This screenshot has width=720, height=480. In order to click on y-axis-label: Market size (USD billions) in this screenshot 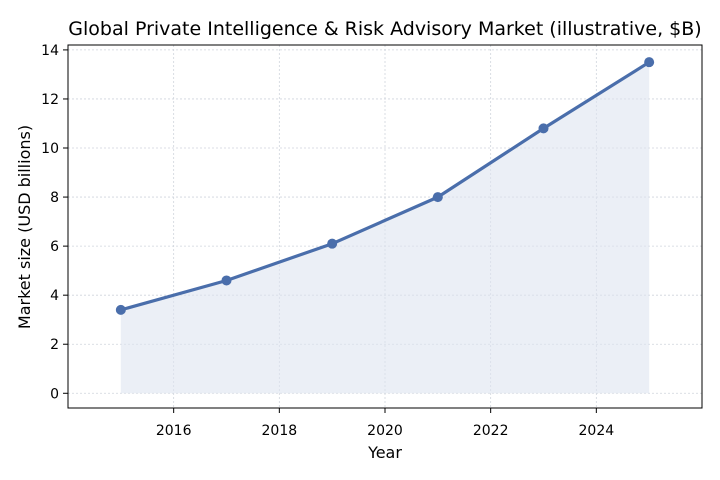, I will do `click(24, 227)`.